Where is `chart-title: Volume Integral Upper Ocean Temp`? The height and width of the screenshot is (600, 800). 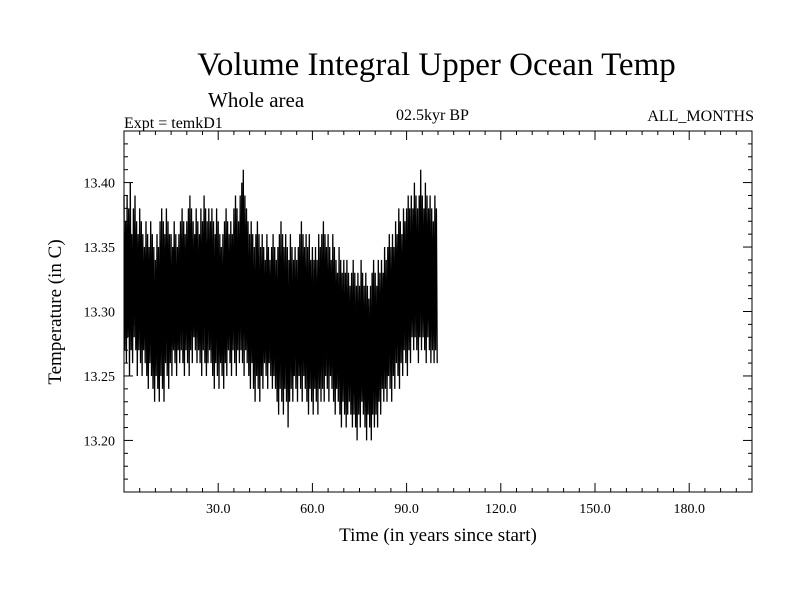
chart-title: Volume Integral Upper Ocean Temp is located at coordinates (436, 65).